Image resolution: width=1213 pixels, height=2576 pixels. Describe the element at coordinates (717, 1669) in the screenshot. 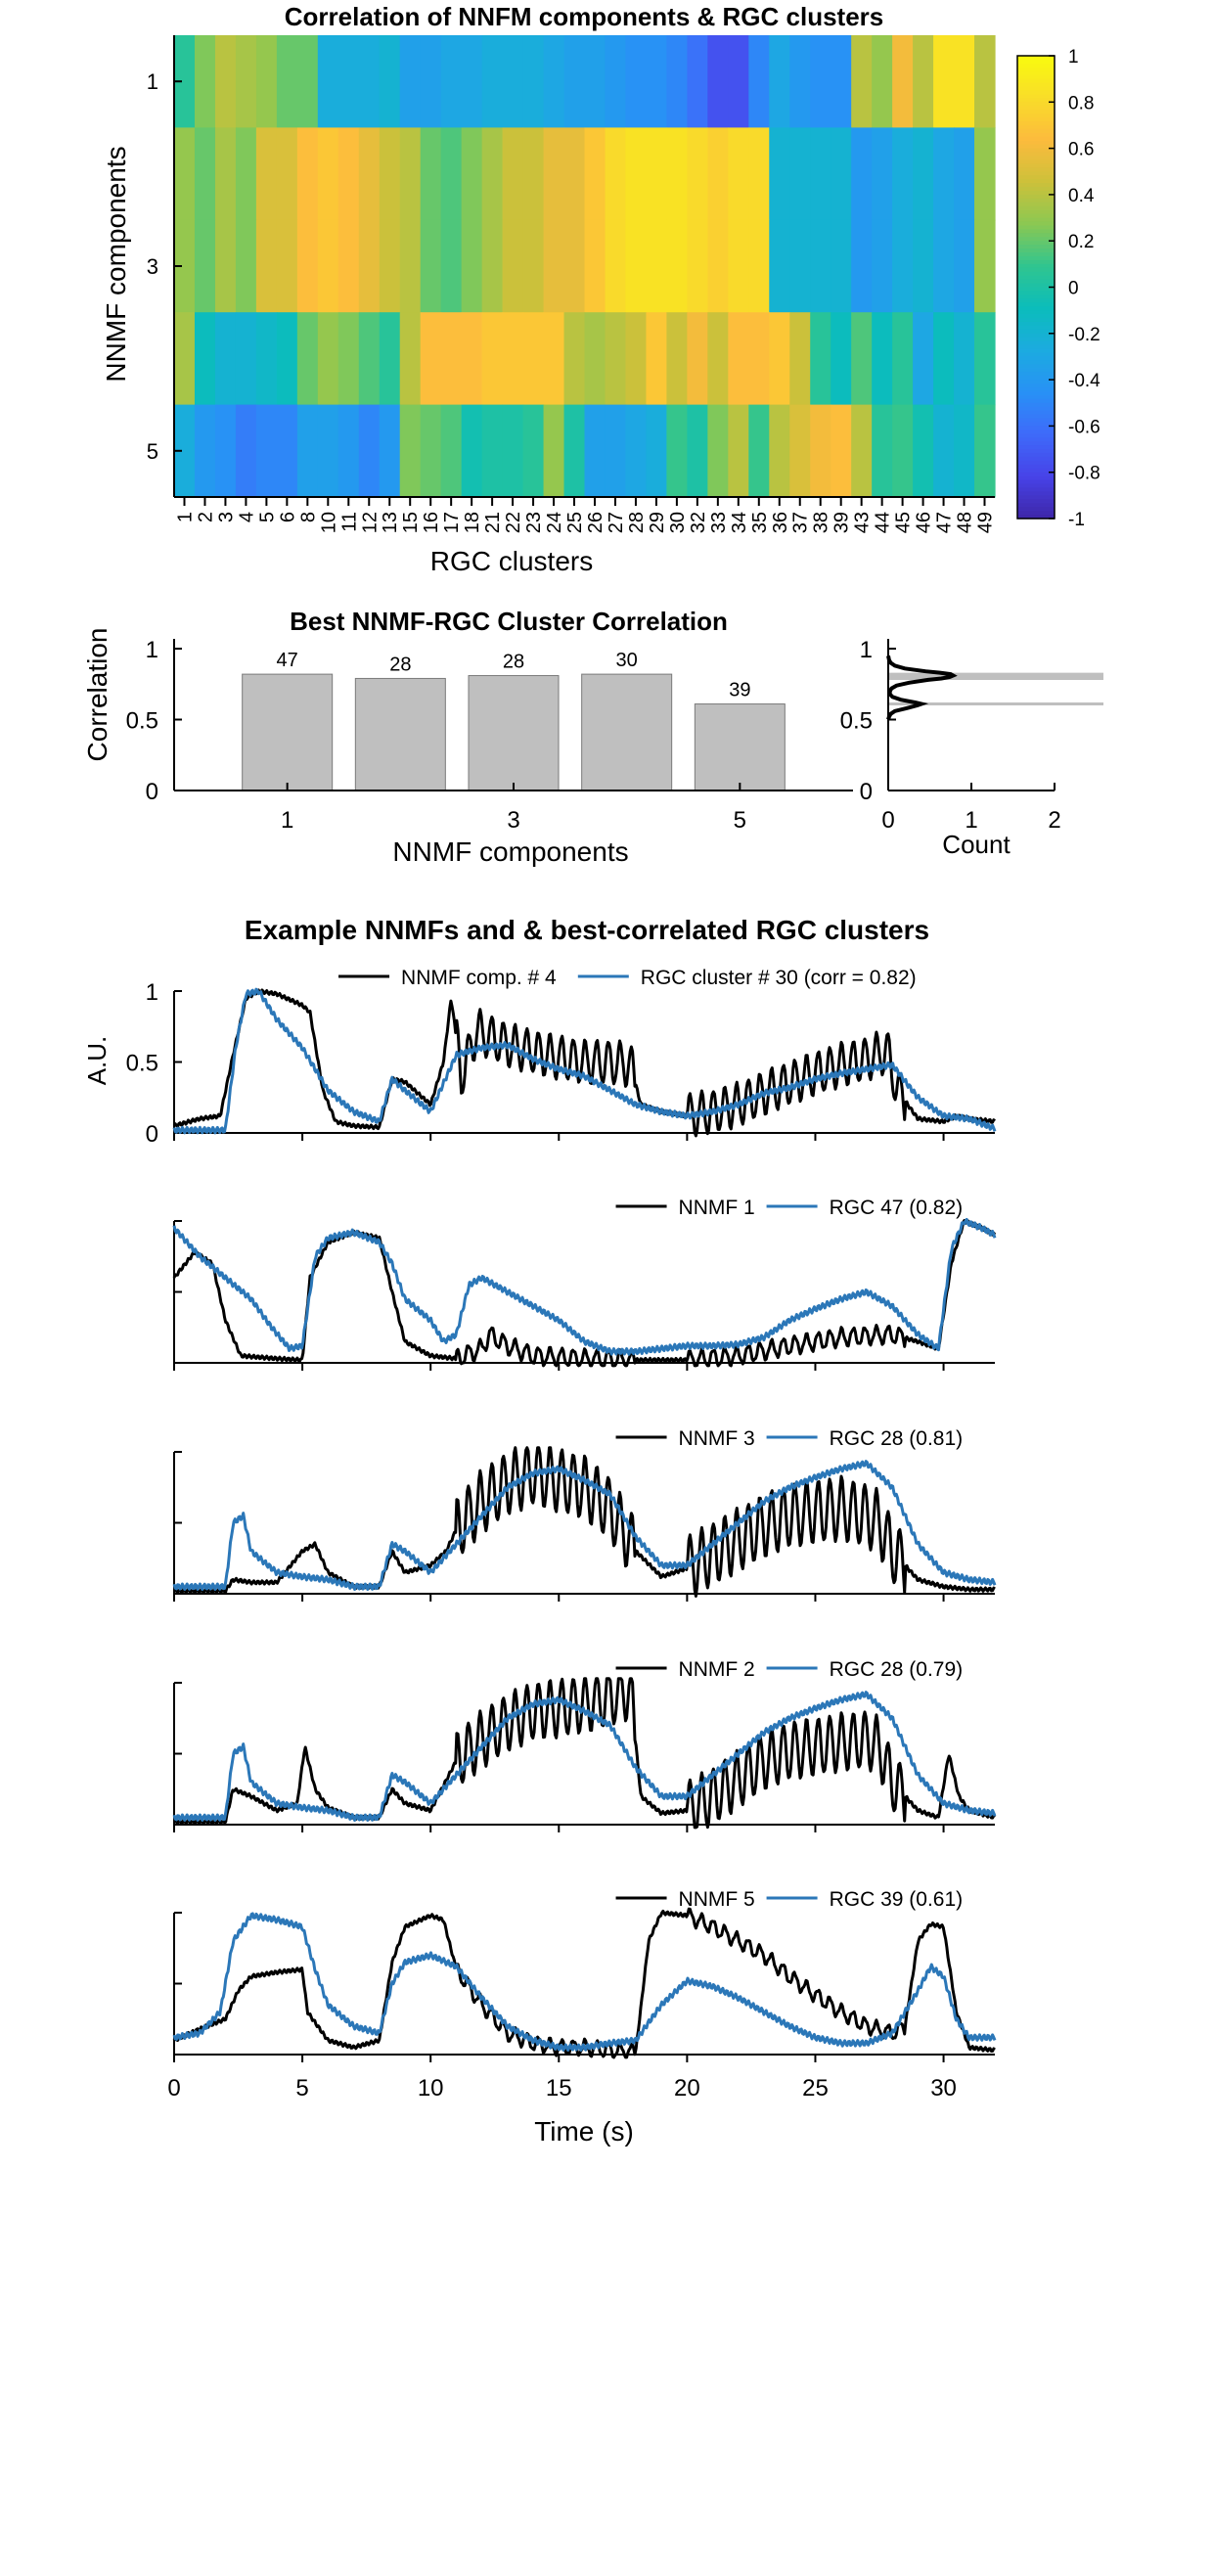

I see `legend-label-nnmf: NNMF 2` at that location.